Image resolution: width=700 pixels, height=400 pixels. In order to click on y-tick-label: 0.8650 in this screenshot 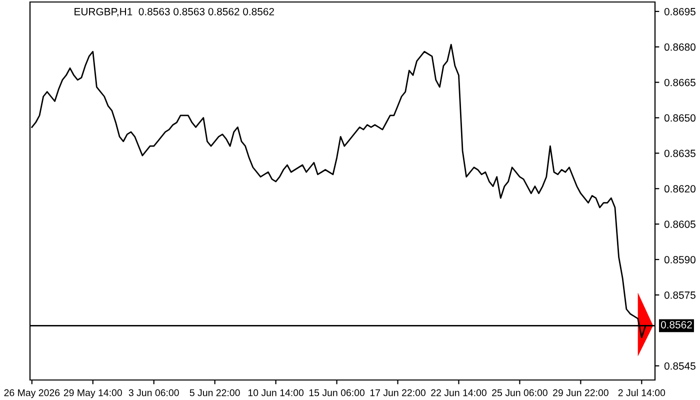, I will do `click(680, 118)`.